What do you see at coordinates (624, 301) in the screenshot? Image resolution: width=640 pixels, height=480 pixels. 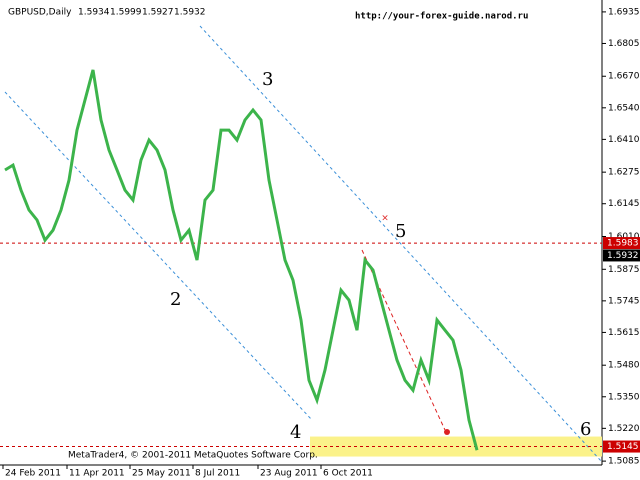 I see `y-tick-label: 1.5745` at bounding box center [624, 301].